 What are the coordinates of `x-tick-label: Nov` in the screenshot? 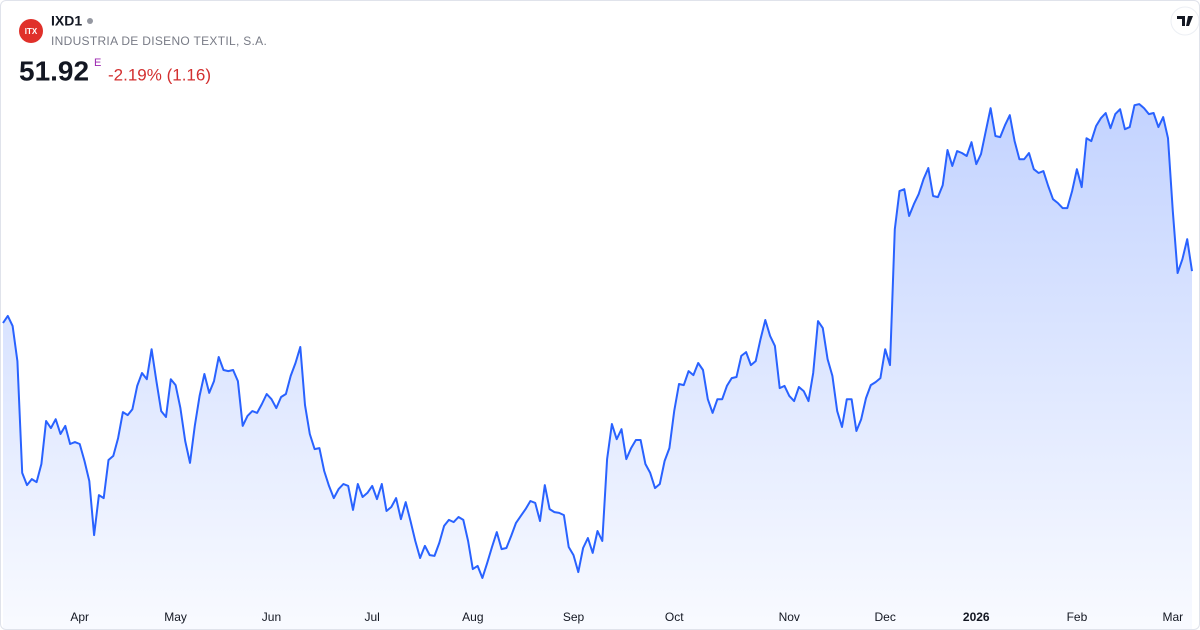 It's located at (789, 617).